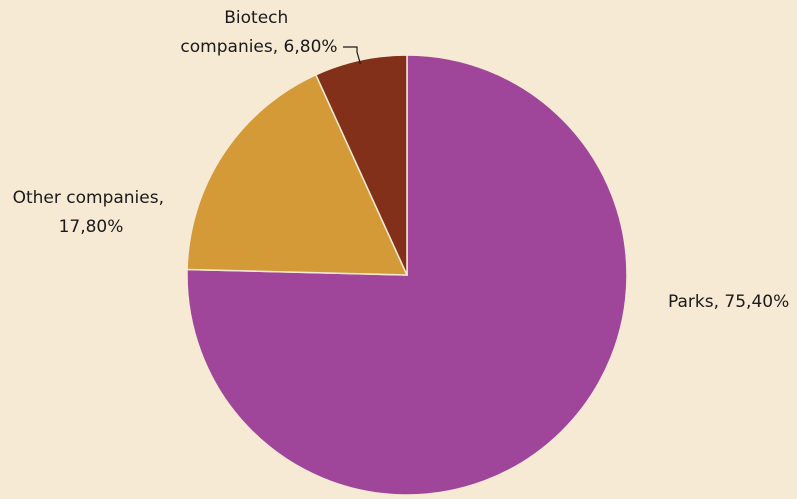 Image resolution: width=797 pixels, height=499 pixels. I want to click on slice-label-other-companies: Other companies, 17,80%, so click(91, 212).